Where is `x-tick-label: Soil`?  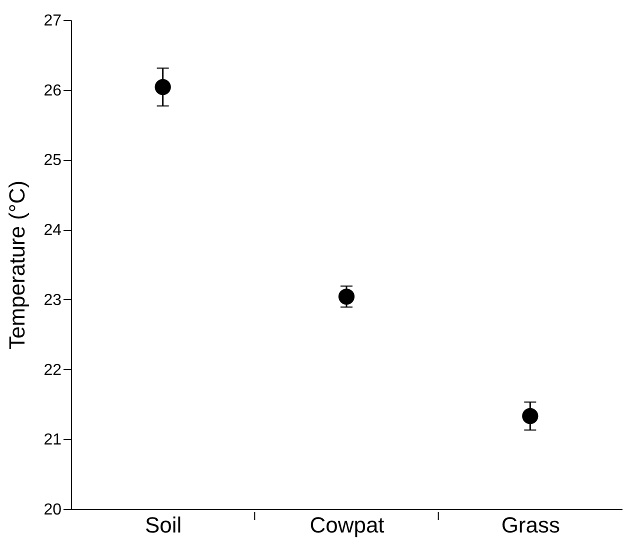 x-tick-label: Soil is located at coordinates (163, 525).